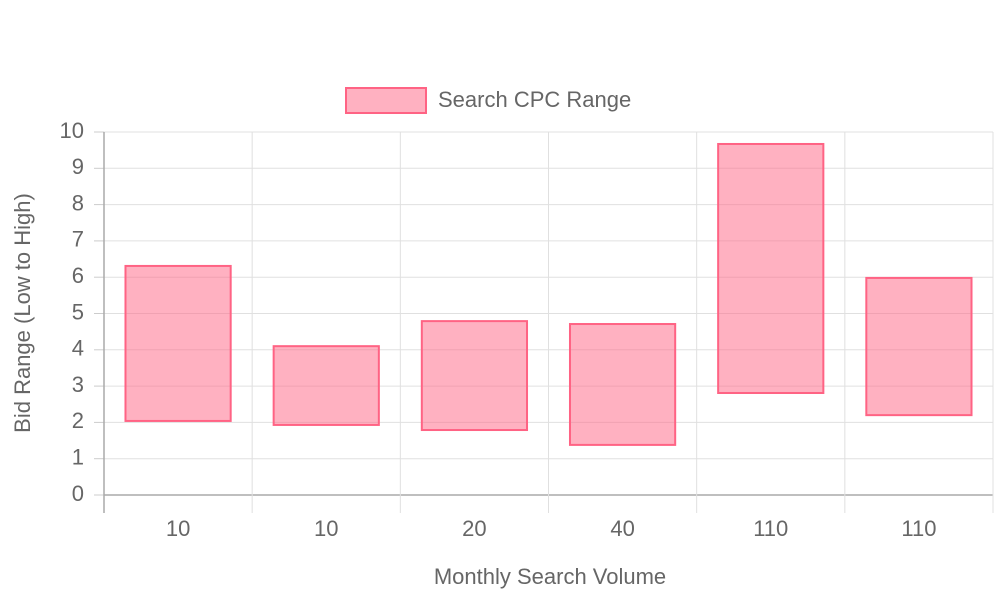  I want to click on legend-swatch, so click(386, 100).